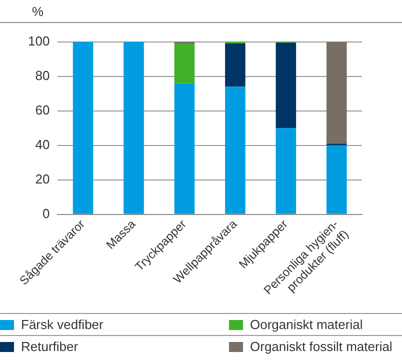 The width and height of the screenshot is (402, 360). Describe the element at coordinates (42, 110) in the screenshot. I see `y-tick-label: 60` at that location.